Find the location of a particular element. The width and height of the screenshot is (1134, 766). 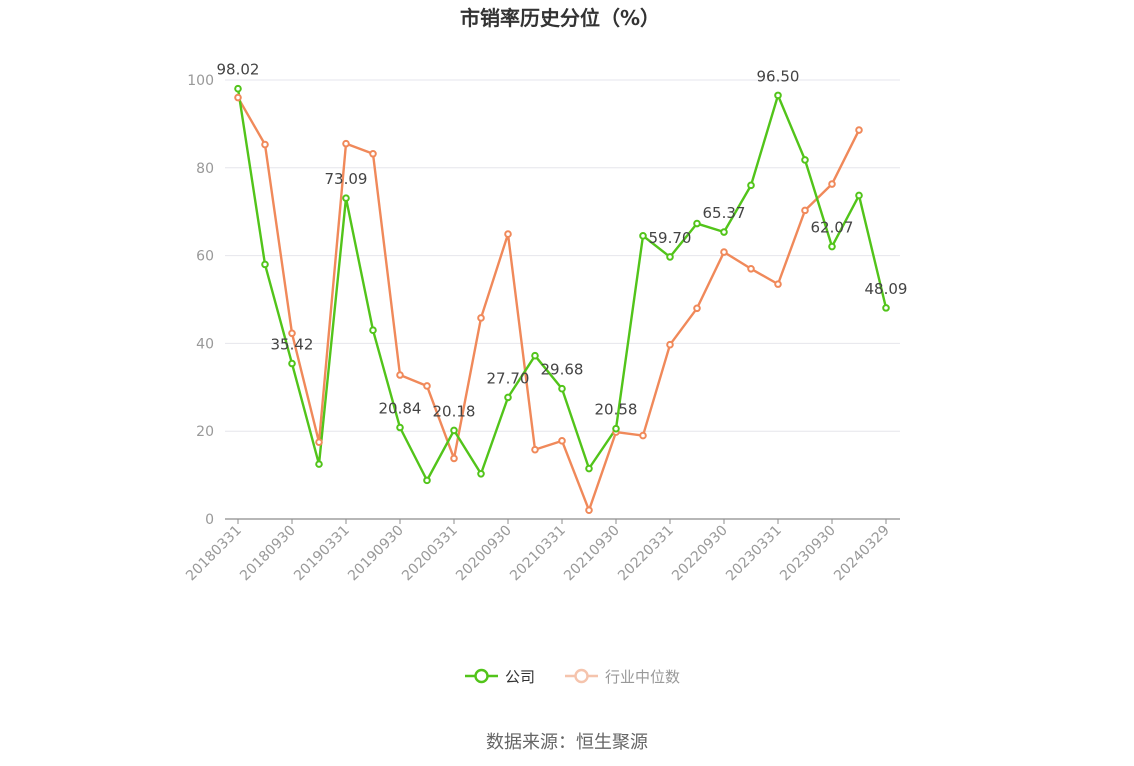

x-tick-label: 20180930 is located at coordinates (268, 554).